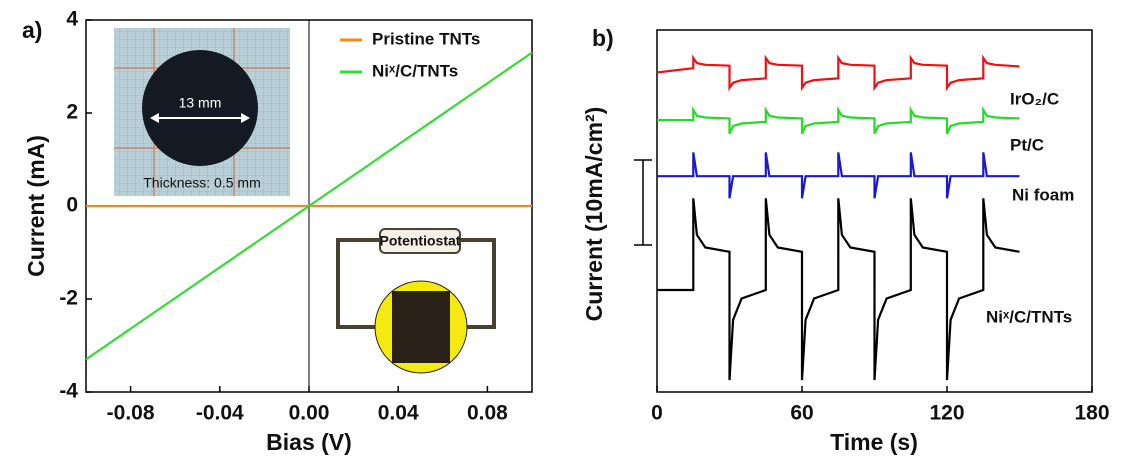 This screenshot has width=1122, height=459. What do you see at coordinates (603, 38) in the screenshot?
I see `panel-label: b)` at bounding box center [603, 38].